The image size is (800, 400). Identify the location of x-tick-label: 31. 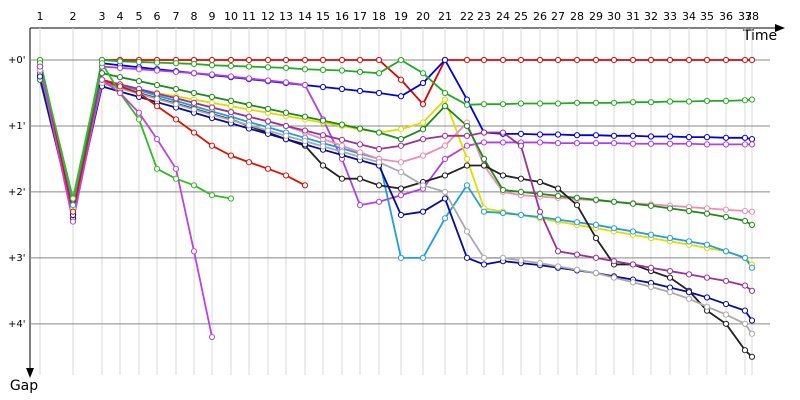
(633, 16).